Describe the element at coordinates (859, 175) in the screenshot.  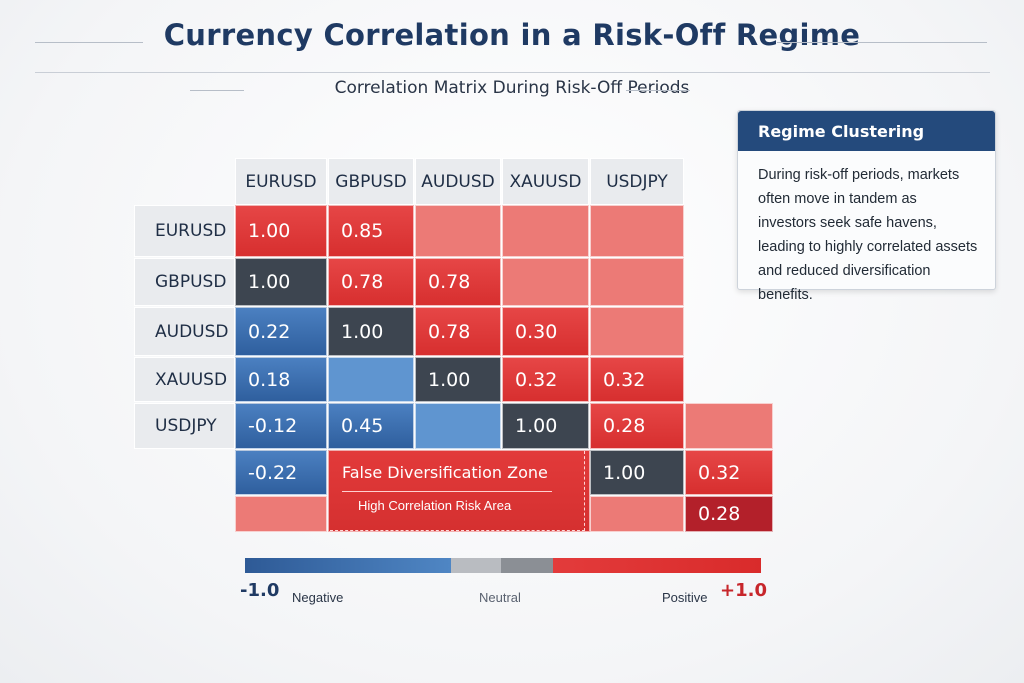
I see `panel-line: During risk-off periods, markets` at that location.